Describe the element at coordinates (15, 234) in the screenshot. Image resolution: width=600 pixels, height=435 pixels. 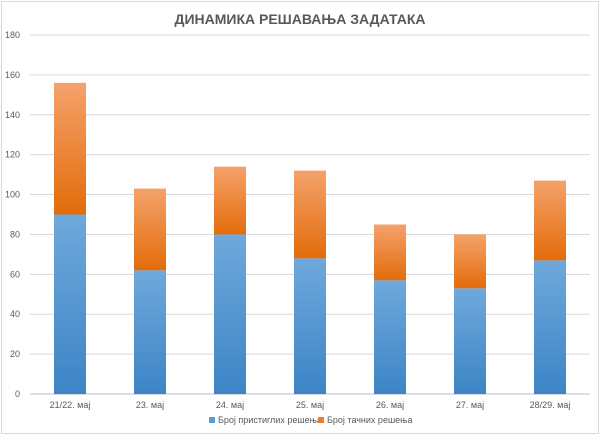
I see `y-tick-label: 80` at that location.